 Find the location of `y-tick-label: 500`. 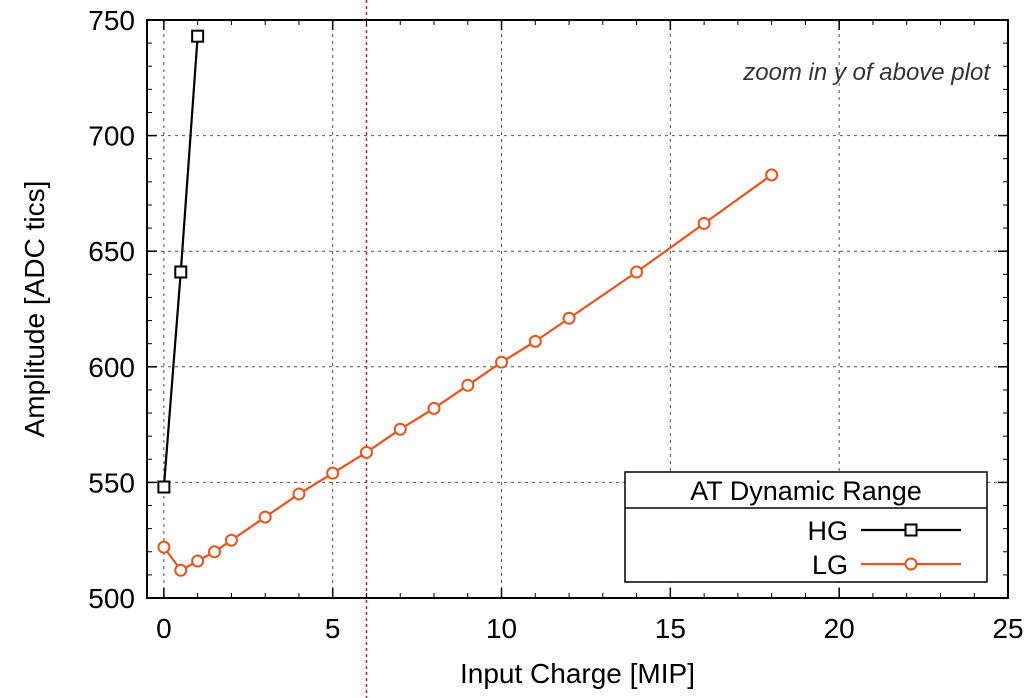

y-tick-label: 500 is located at coordinates (111, 598).